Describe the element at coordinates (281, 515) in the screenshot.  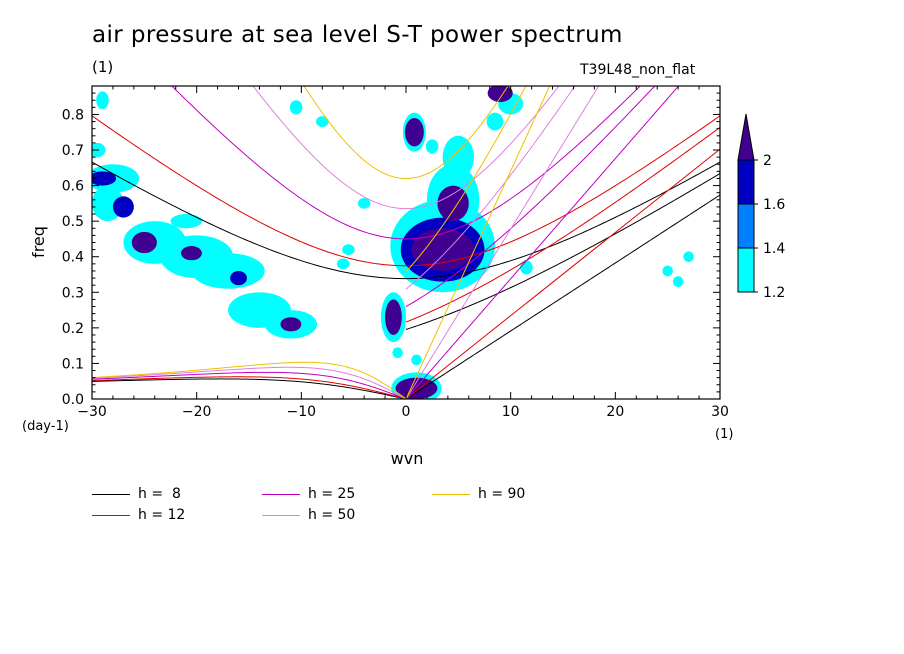
I see `legend-line-h50` at that location.